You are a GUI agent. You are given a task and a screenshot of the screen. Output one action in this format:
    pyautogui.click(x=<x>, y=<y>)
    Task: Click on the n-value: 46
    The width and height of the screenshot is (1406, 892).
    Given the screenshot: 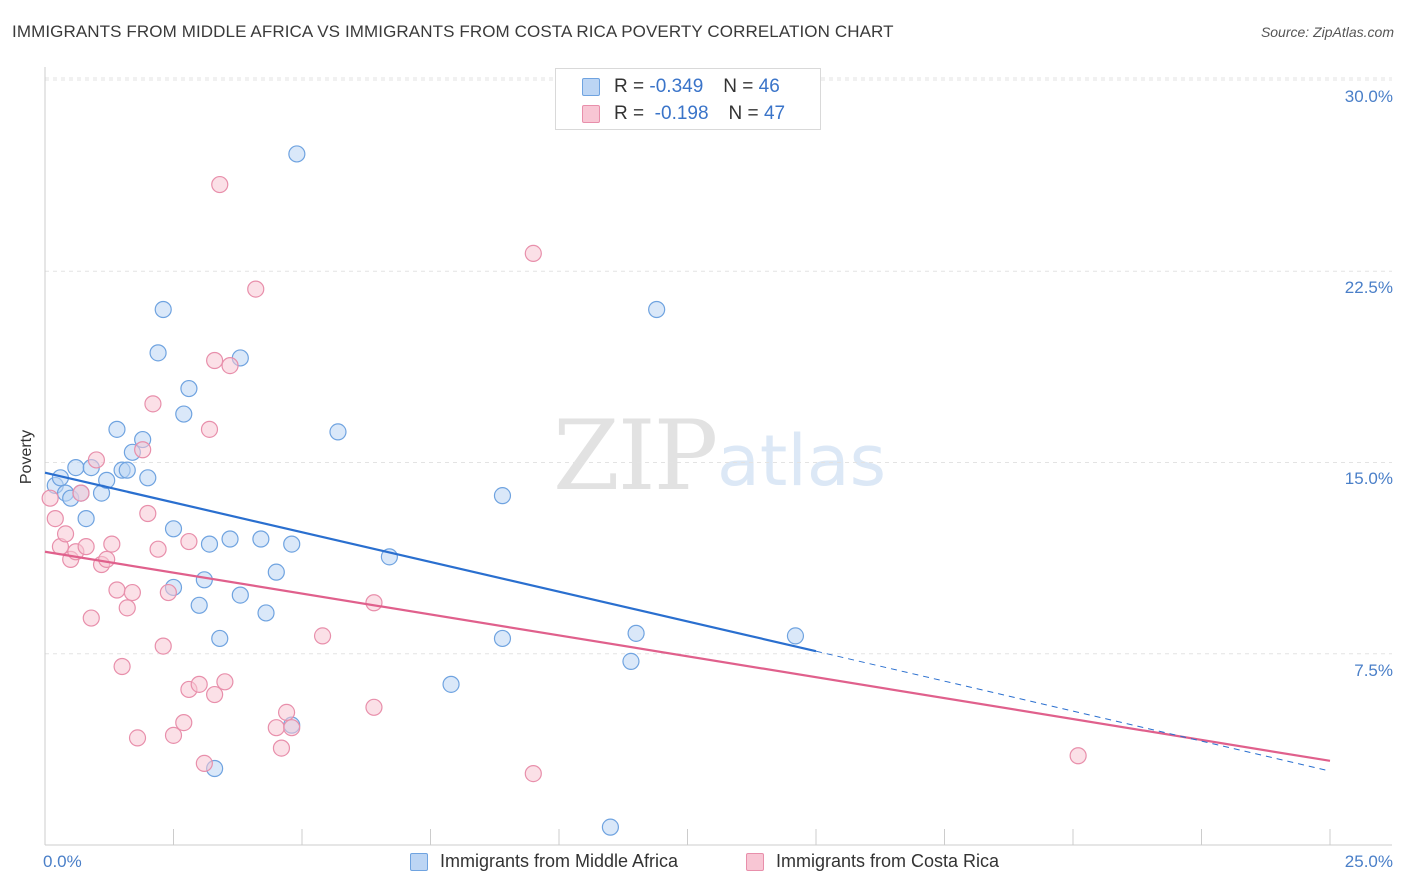 What is the action you would take?
    pyautogui.click(x=769, y=86)
    